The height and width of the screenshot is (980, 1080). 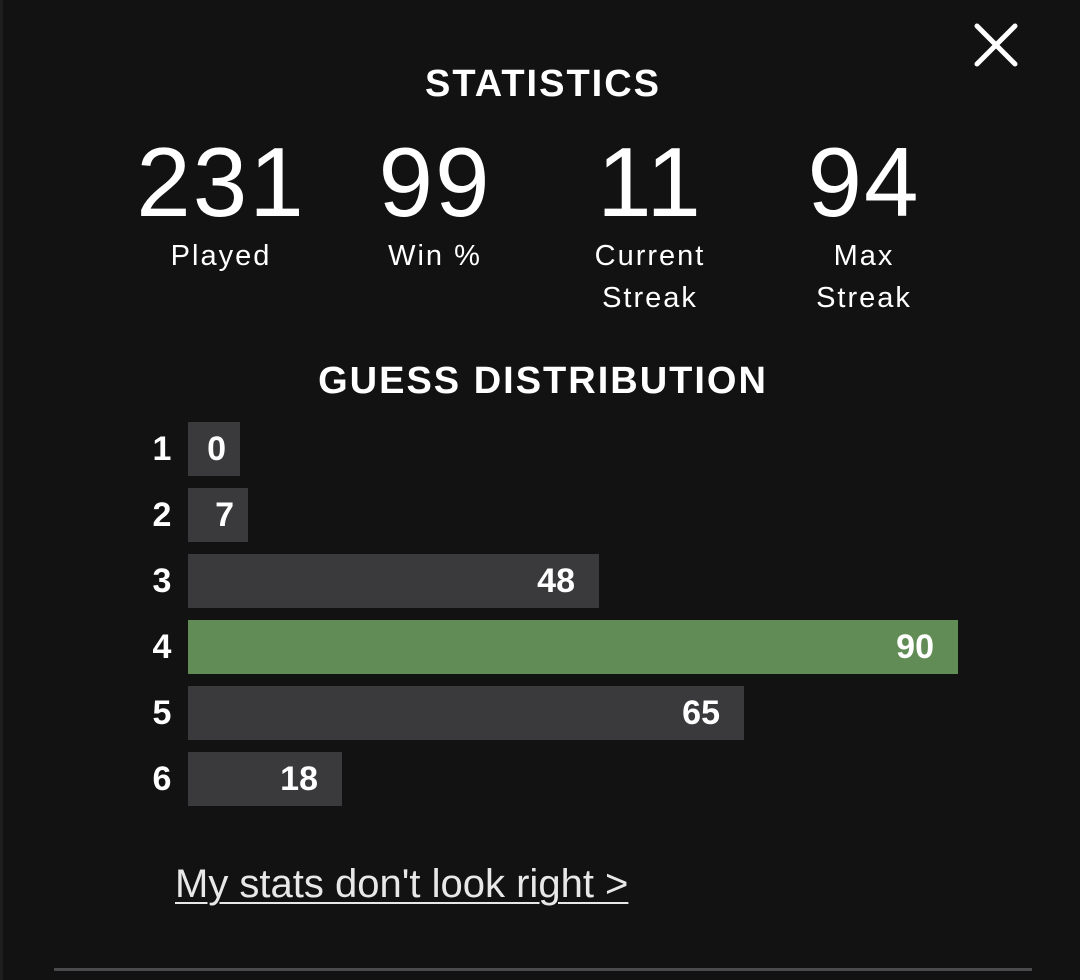 I want to click on stat-value: 99, so click(x=435, y=182).